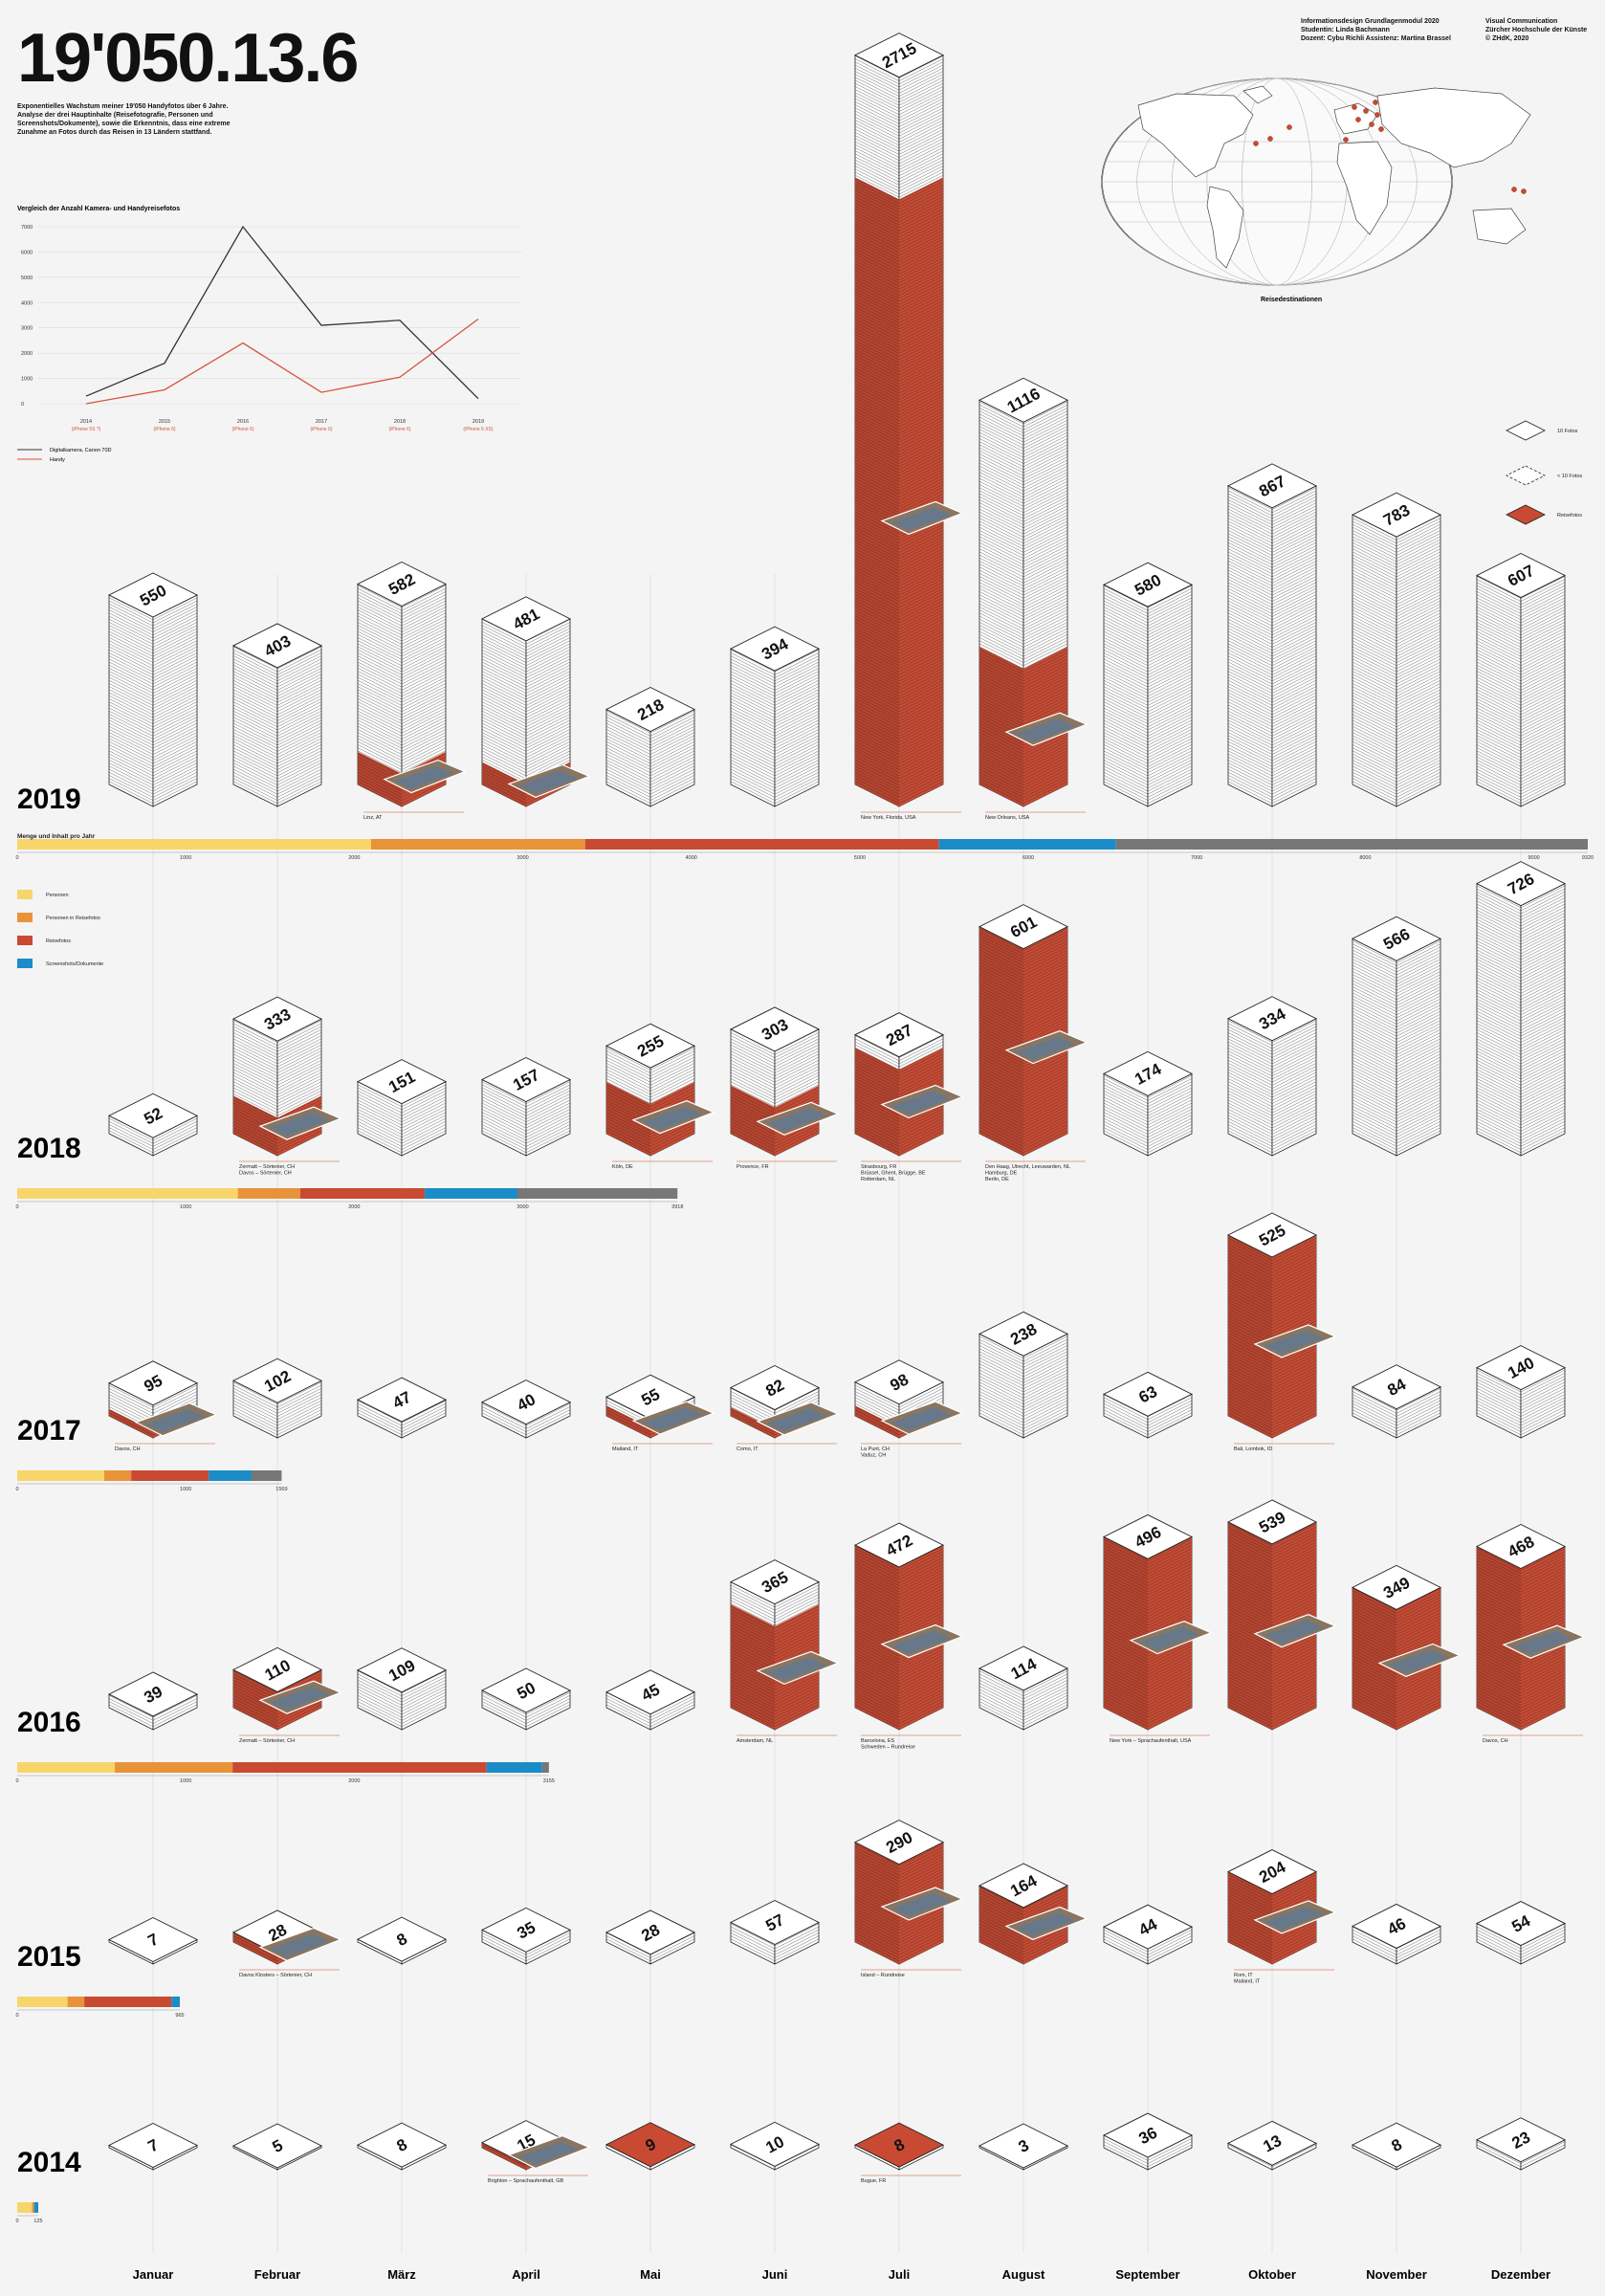 Image resolution: width=1605 pixels, height=2296 pixels. I want to click on stack-legend-swatch, so click(1526, 475).